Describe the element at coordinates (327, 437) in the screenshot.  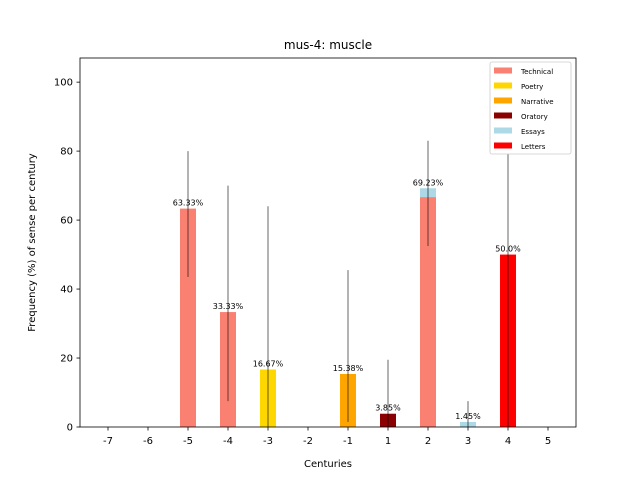
I see `x-axis: -7 -6 -5 -4 -3 -2 -1 1 2 3 4 5` at that location.